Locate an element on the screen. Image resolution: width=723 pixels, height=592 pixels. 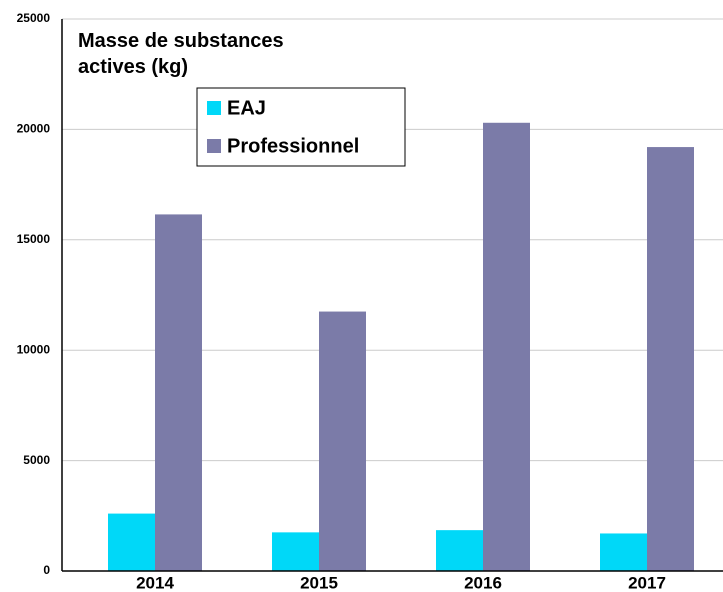
y-tick-label: 0 is located at coordinates (46, 570).